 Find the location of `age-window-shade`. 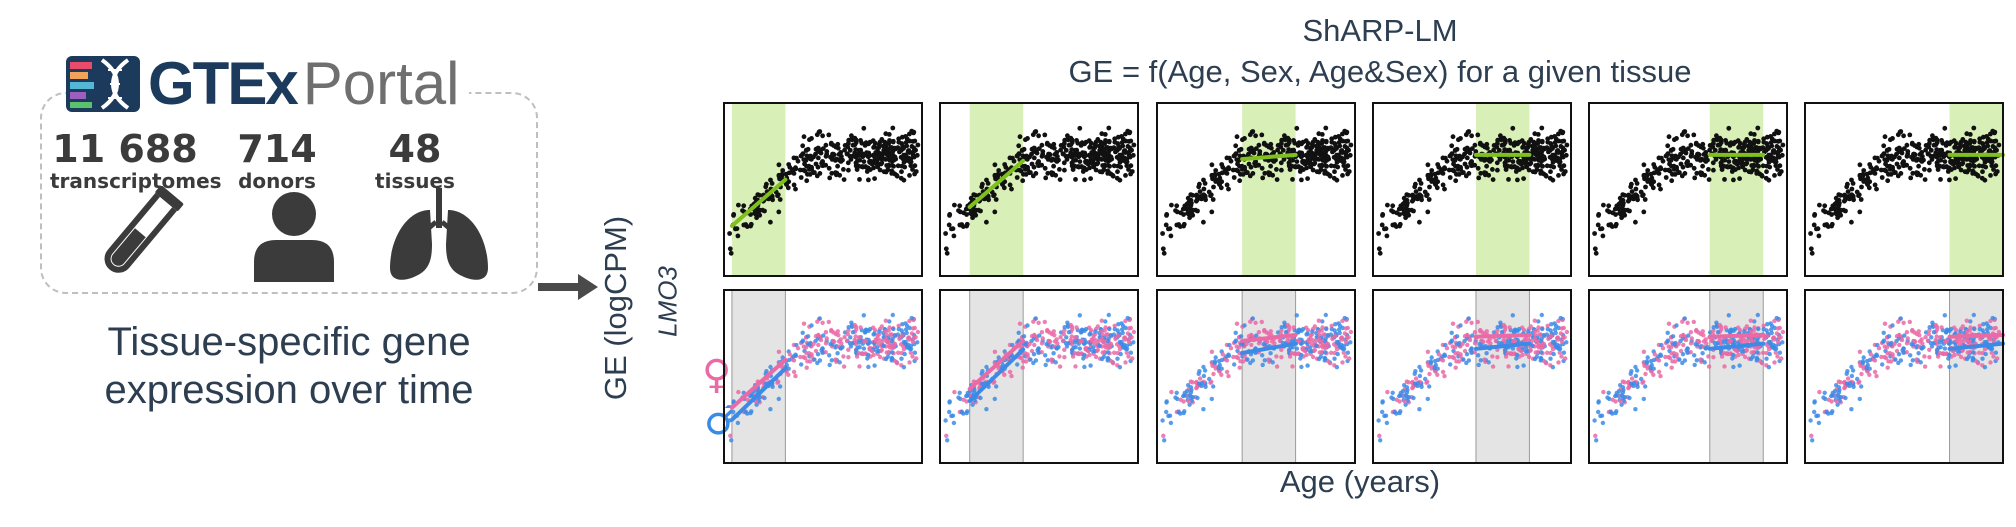

age-window-shade is located at coordinates (758, 189).